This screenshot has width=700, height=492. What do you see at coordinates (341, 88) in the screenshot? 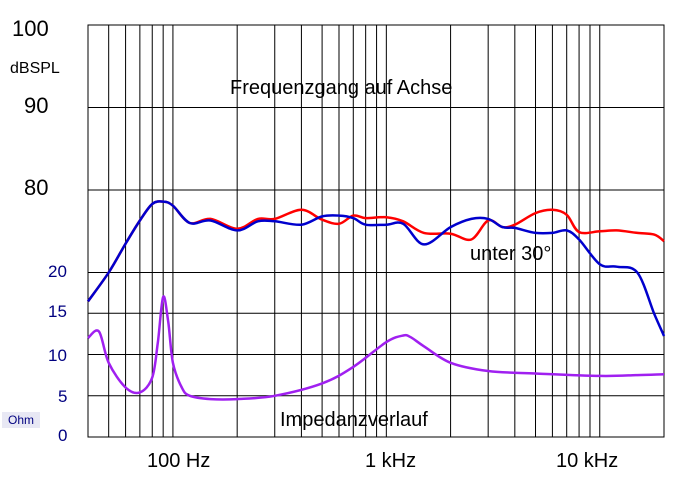
I see `chart-title: Frequenzgang auf Achse` at bounding box center [341, 88].